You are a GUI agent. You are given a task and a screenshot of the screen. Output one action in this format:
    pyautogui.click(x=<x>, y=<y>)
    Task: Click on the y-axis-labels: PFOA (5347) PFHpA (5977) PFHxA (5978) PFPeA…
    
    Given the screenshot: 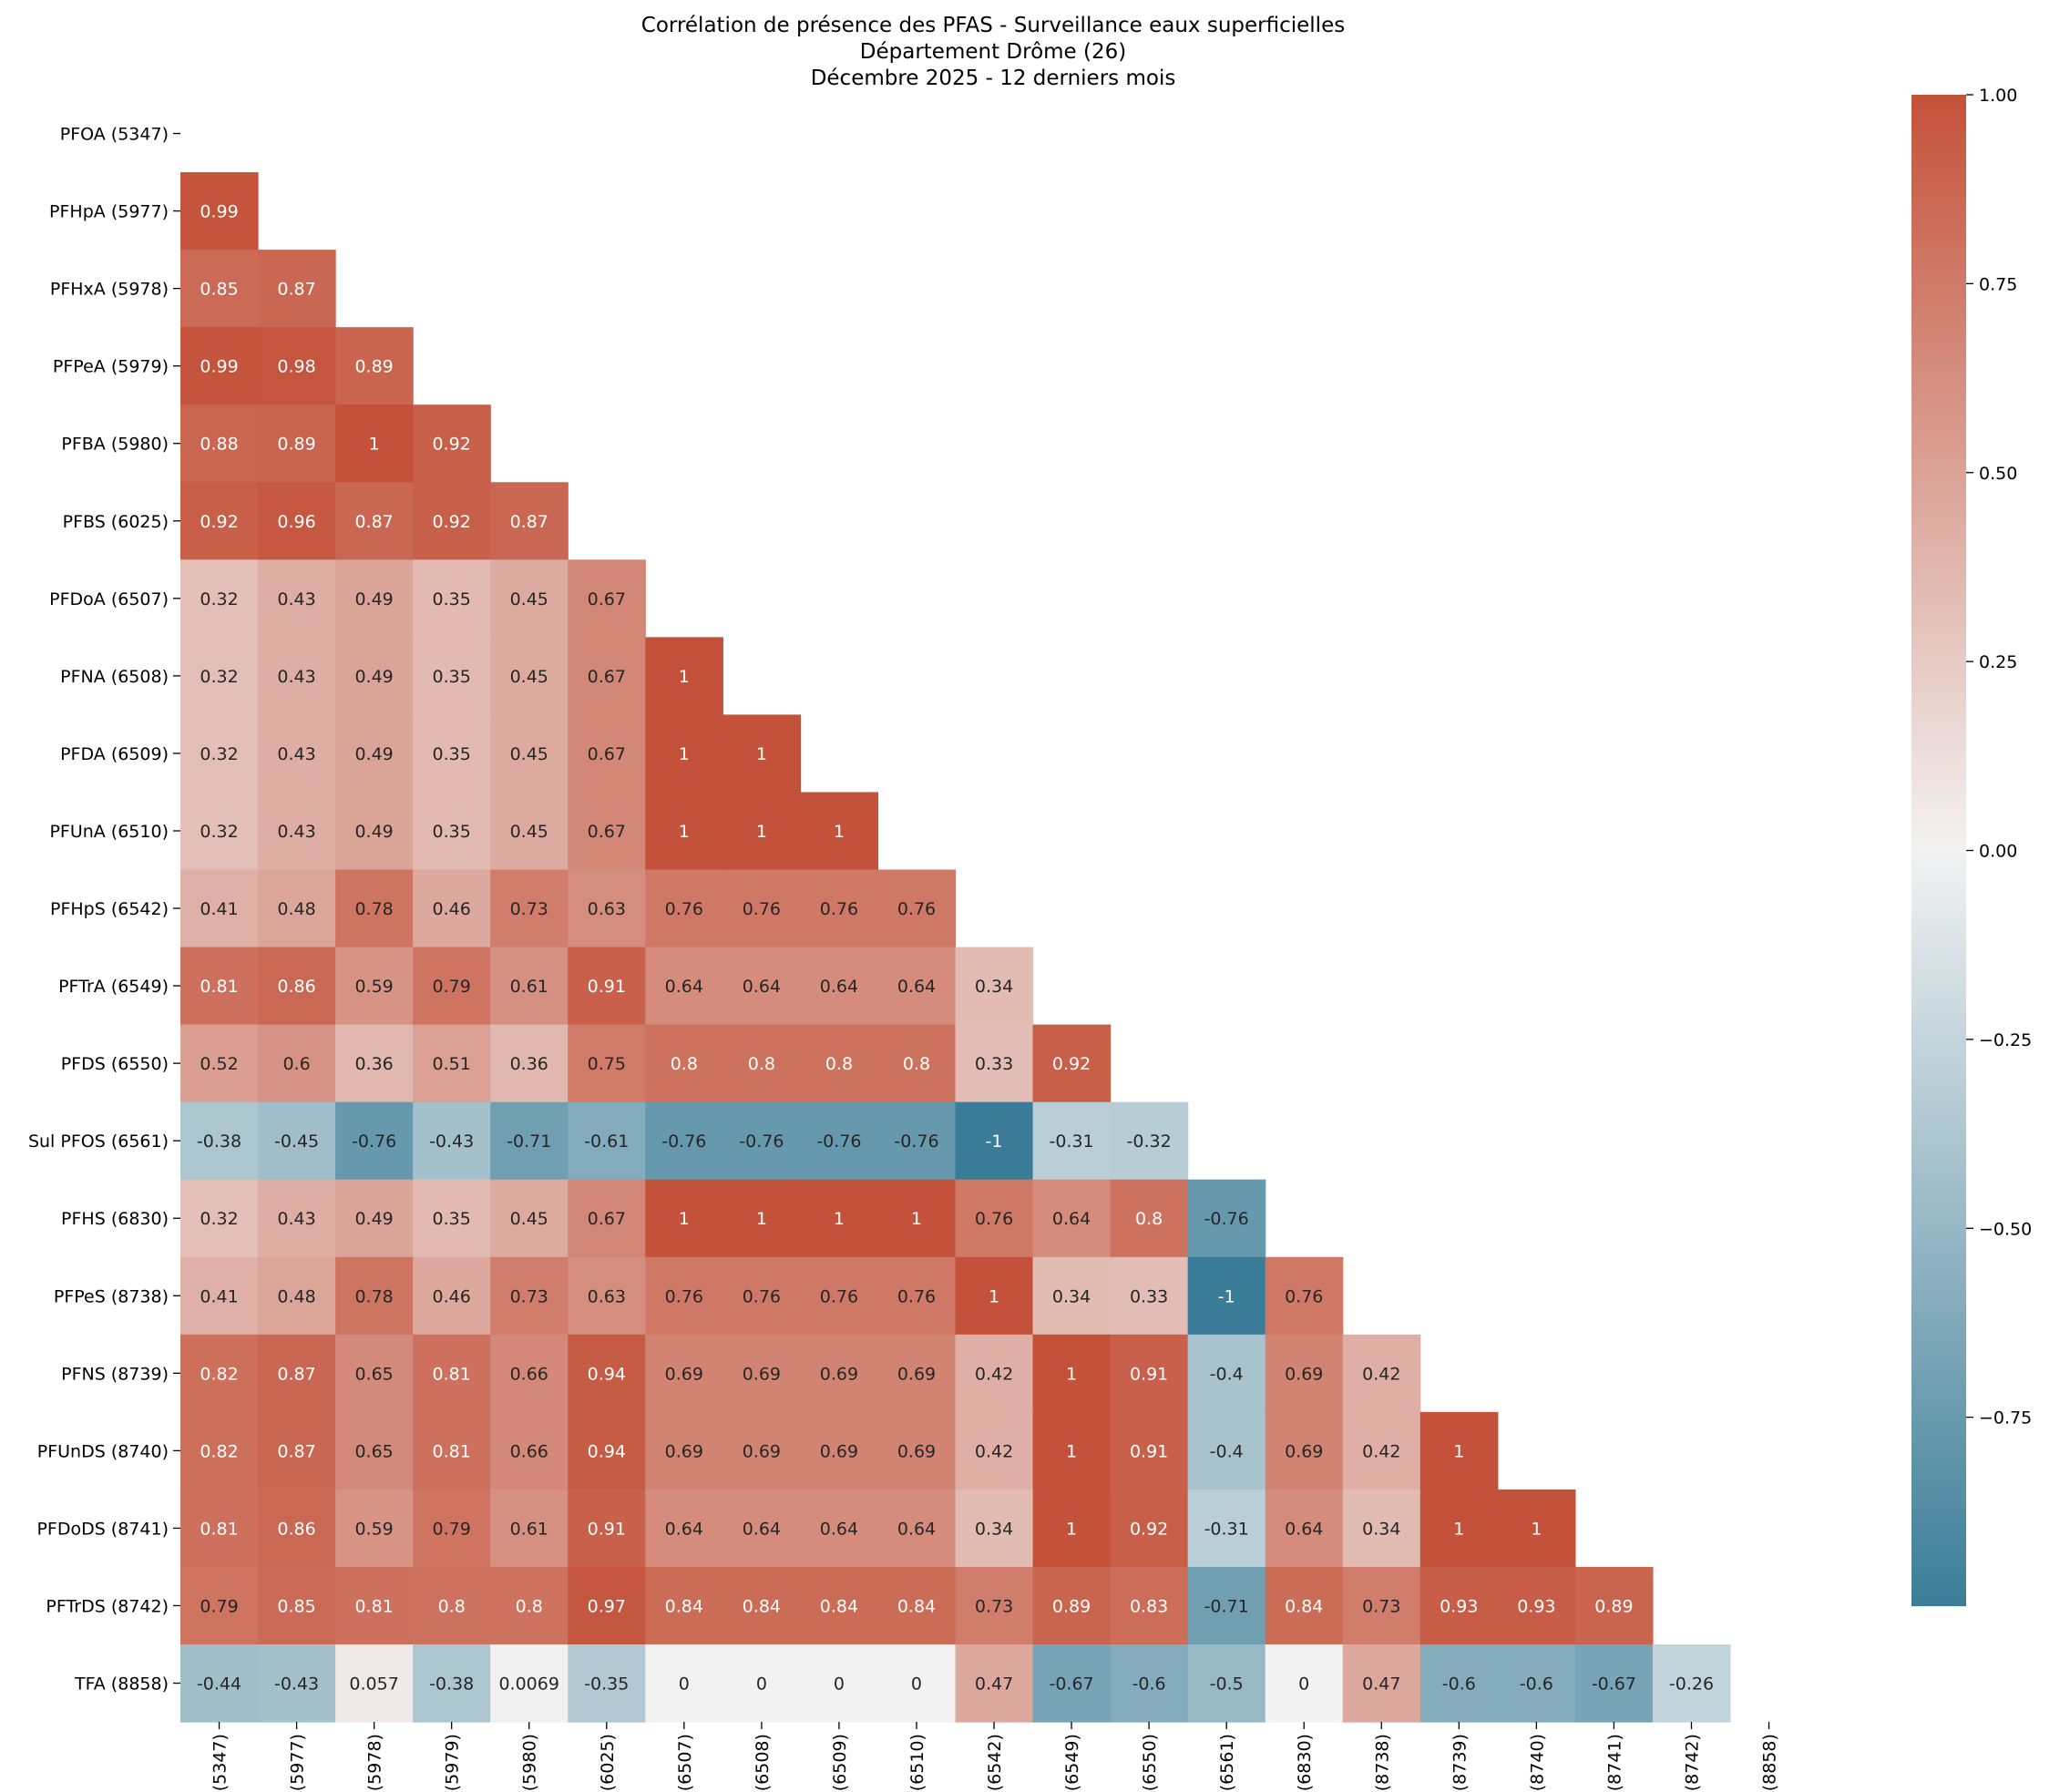 What is the action you would take?
    pyautogui.click(x=104, y=910)
    